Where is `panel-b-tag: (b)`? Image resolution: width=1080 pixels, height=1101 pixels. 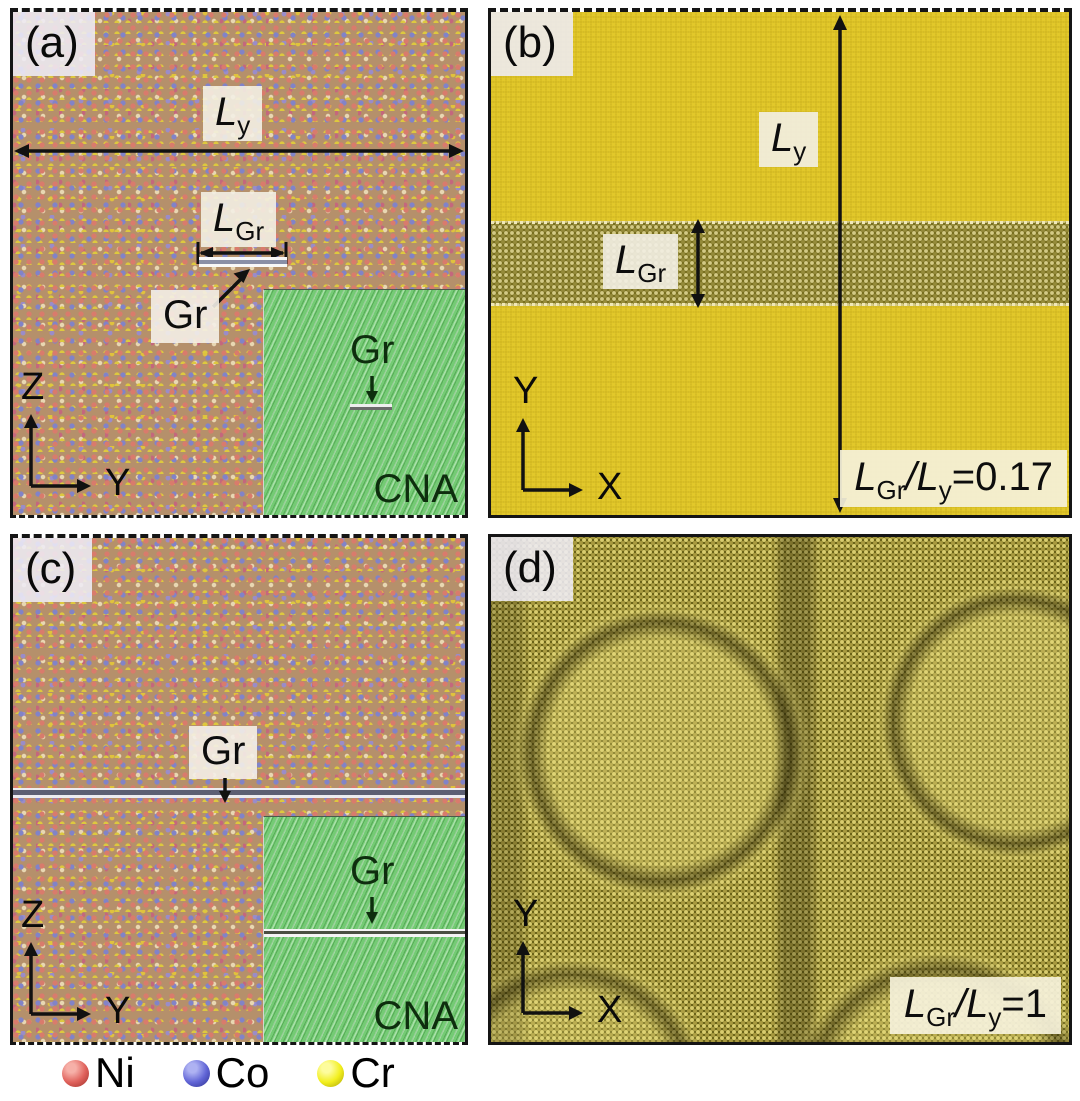 panel-b-tag: (b) is located at coordinates (532, 44).